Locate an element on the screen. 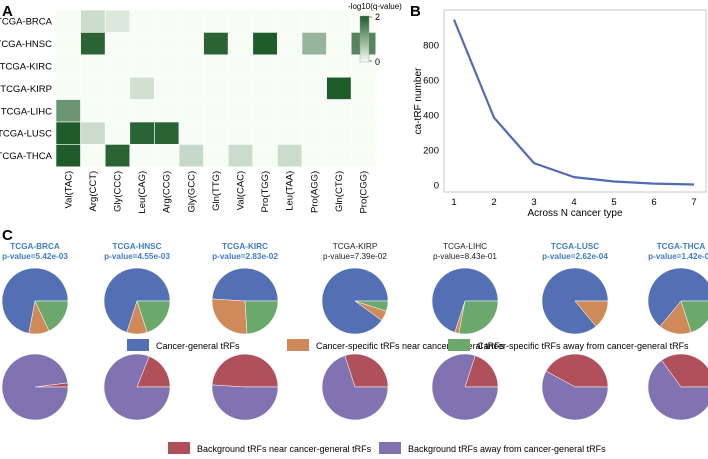 Image resolution: width=708 pixels, height=459 pixels. pie-title-pvalue: p-value=8.43e-01 is located at coordinates (465, 256).